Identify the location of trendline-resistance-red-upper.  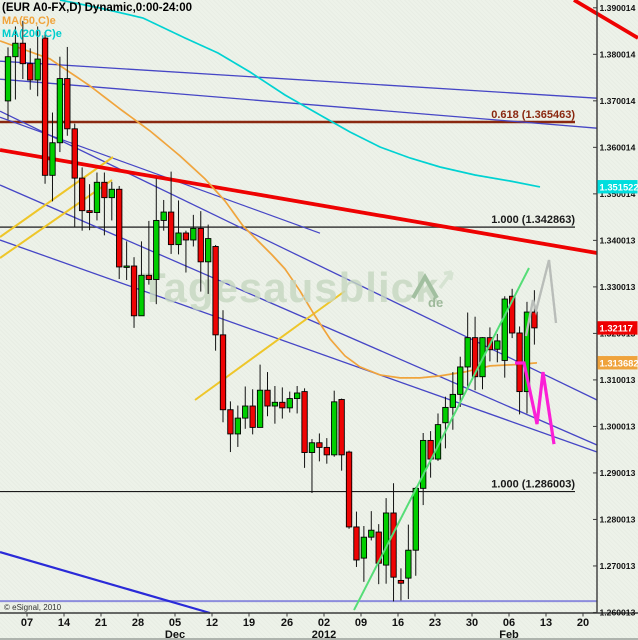
(605, 20).